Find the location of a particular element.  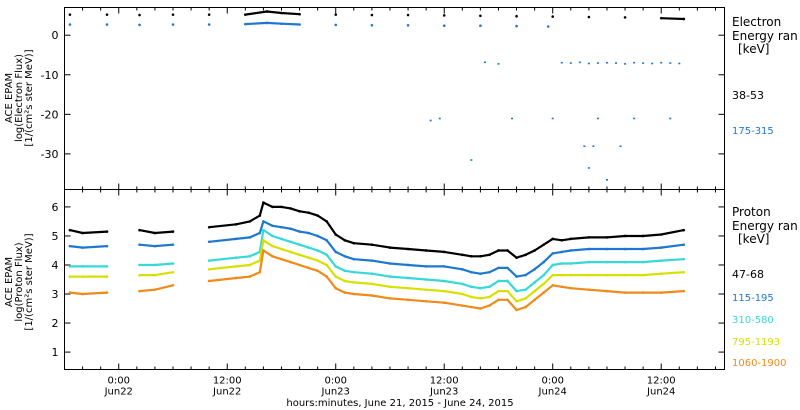

electron-legend-175-315: 175-315 is located at coordinates (753, 131).